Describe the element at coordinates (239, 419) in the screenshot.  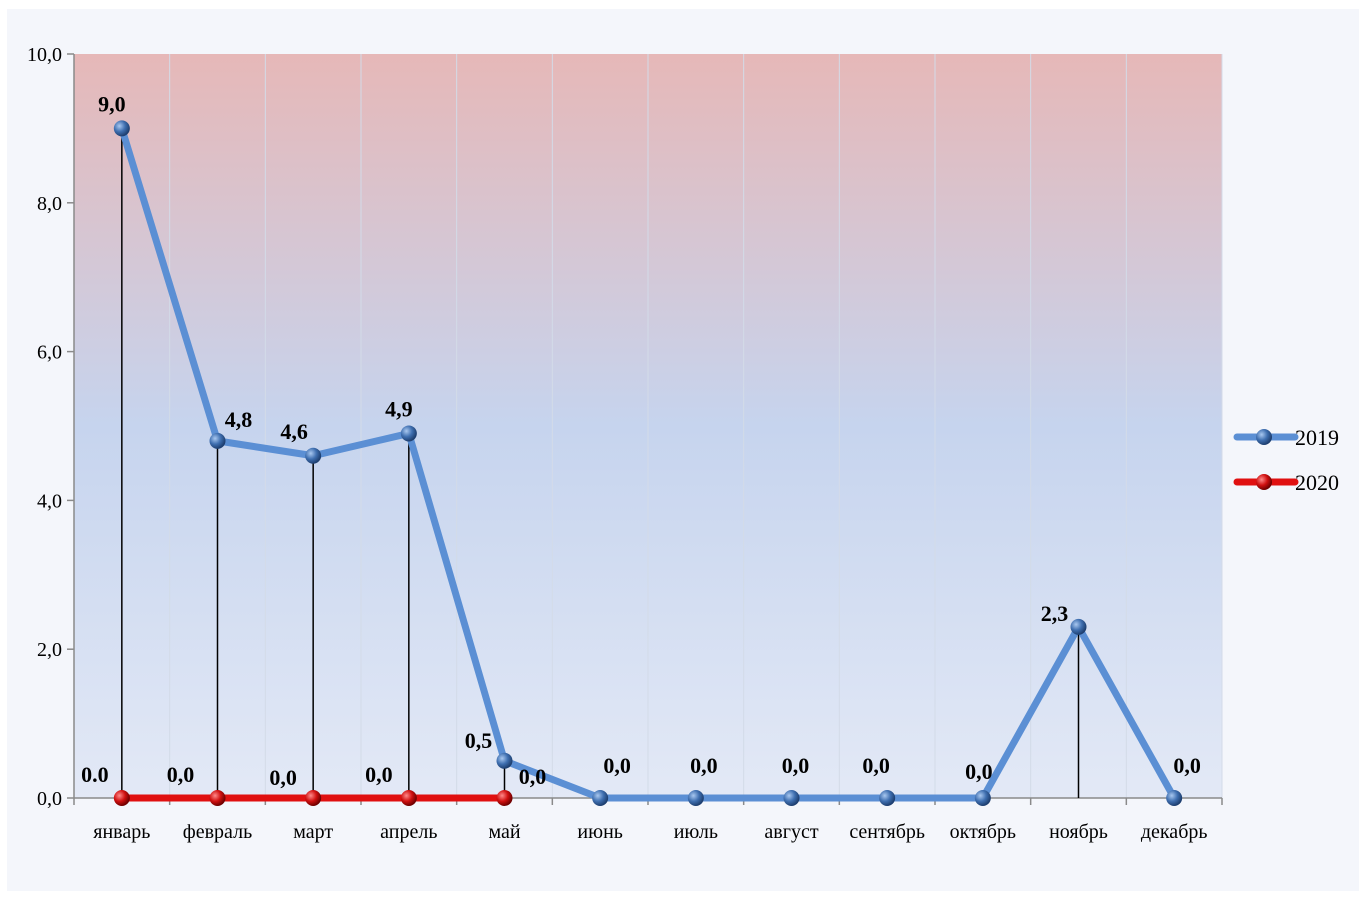
I see `data-label-2019: 4,8` at that location.